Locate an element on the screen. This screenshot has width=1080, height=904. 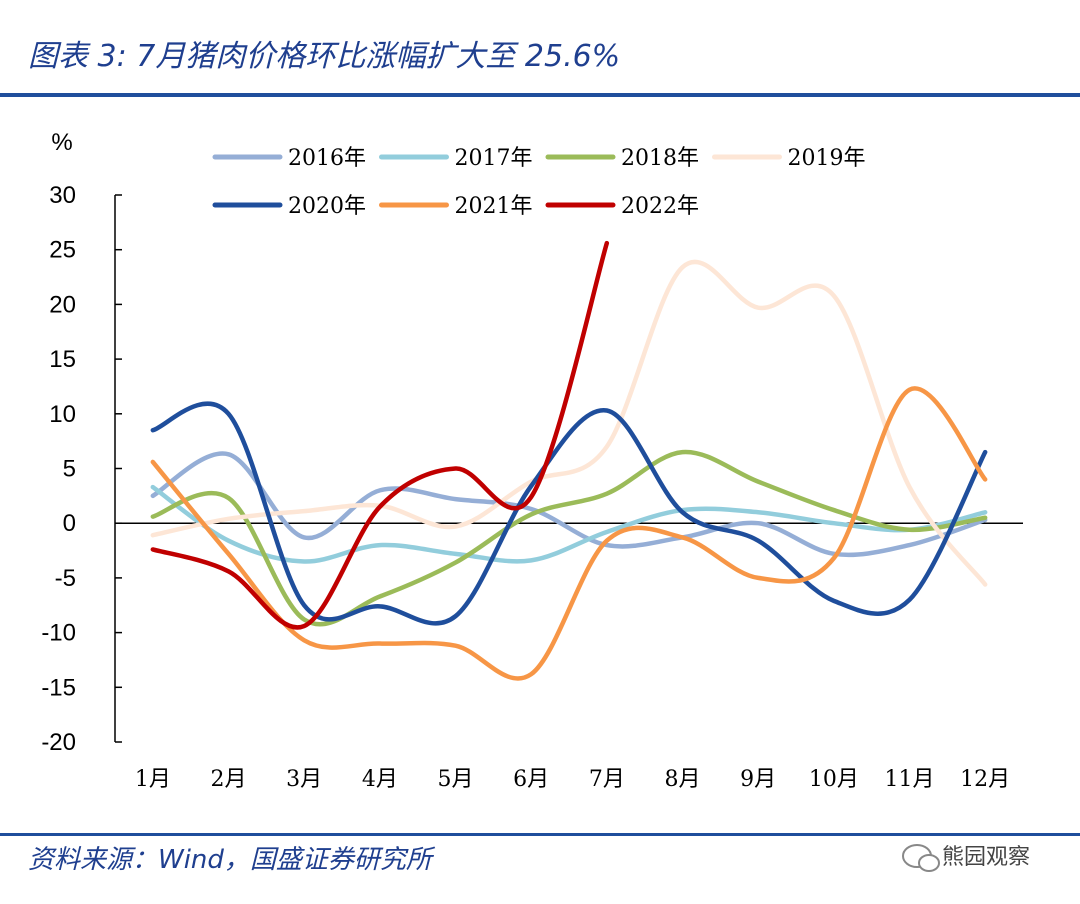
watermark-icon is located at coordinates (921, 858).